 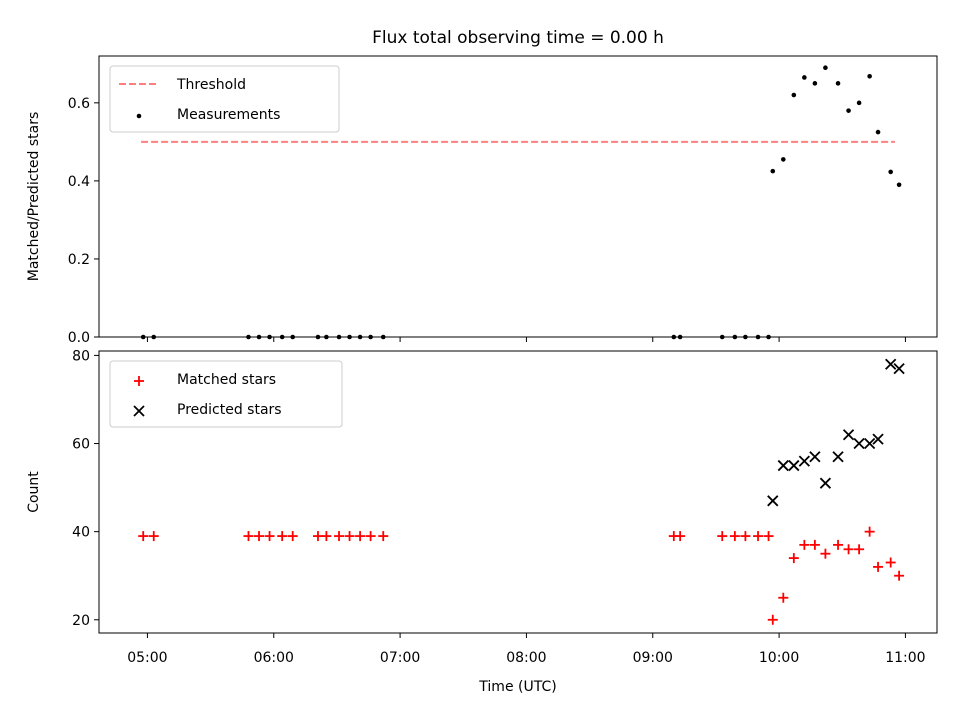 I want to click on legend-label: Predicted stars, so click(x=229, y=410).